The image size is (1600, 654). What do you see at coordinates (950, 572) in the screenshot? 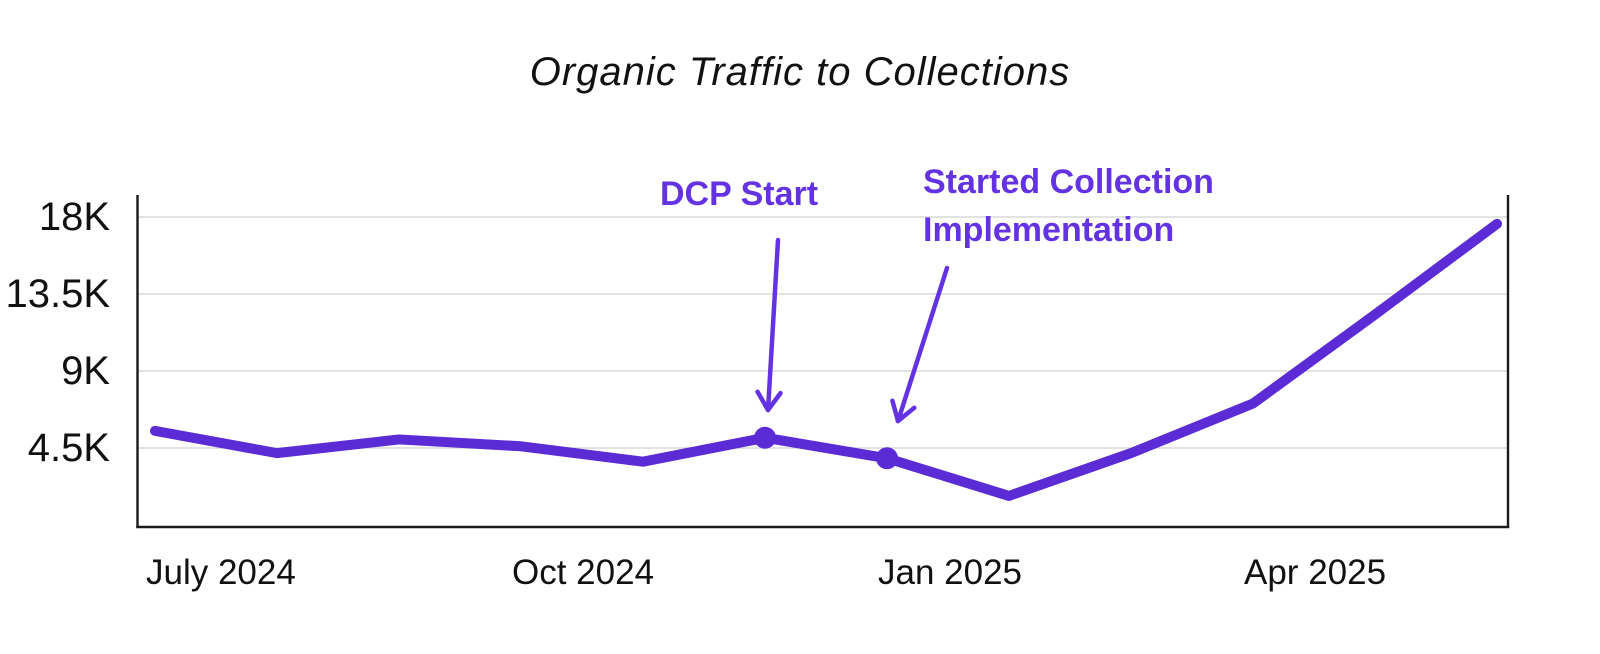
I see `x-tick-label: Jan 2025` at bounding box center [950, 572].